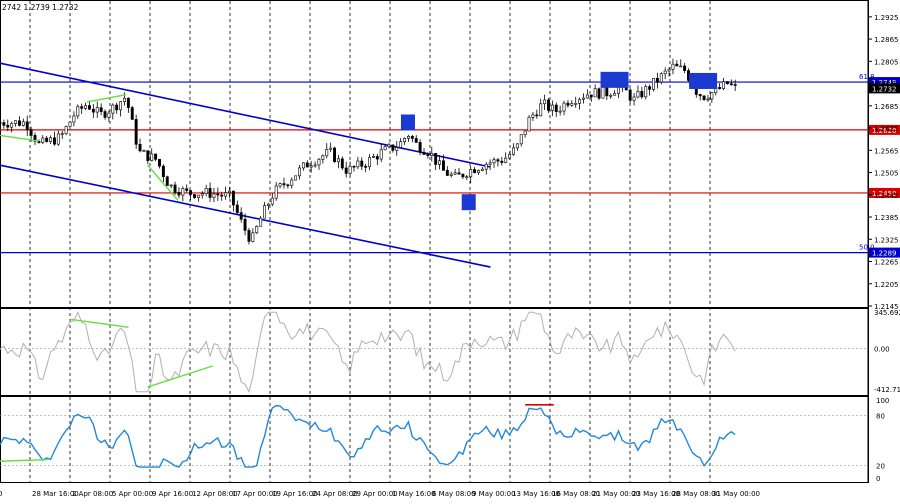  I want to click on x-axis-label: 19 Apr 16:00, so click(295, 494).